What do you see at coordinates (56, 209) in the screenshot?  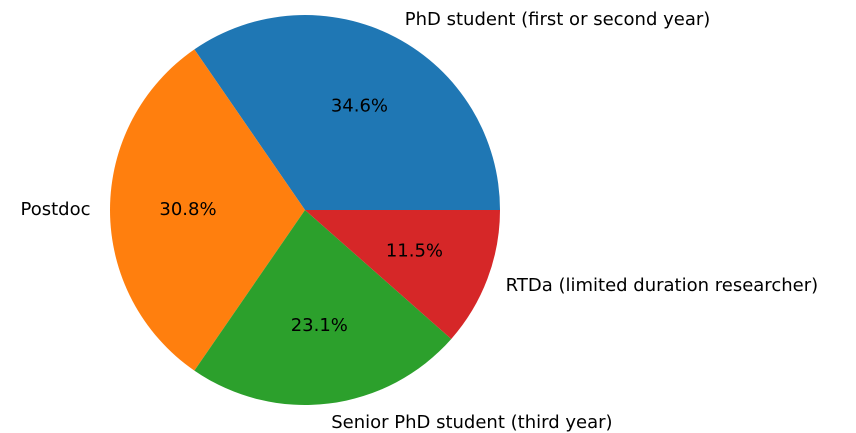 I see `slice-label: Postdoc` at bounding box center [56, 209].